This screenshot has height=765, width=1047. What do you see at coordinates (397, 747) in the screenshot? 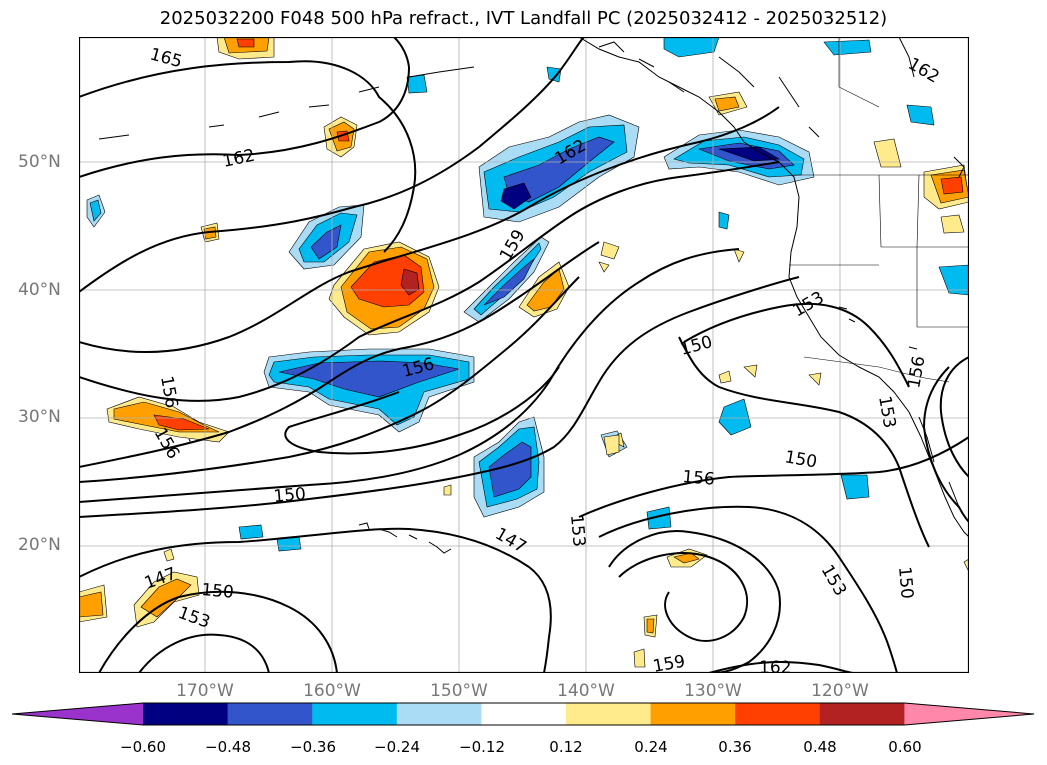
I see `colorbar-tick-label: −0.24` at bounding box center [397, 747].